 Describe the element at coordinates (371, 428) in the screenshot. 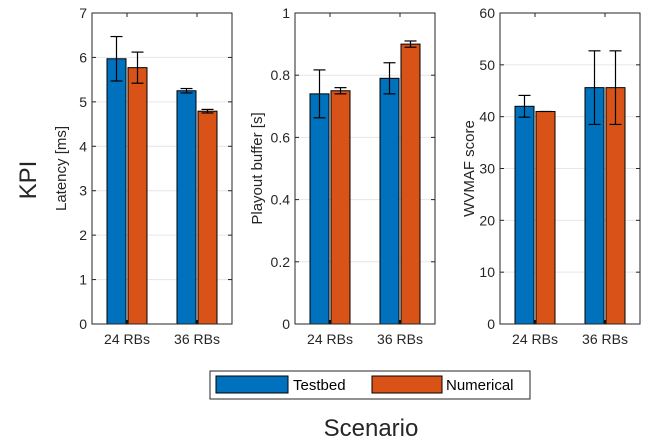

I see `figure-xlabel: Scenario` at that location.